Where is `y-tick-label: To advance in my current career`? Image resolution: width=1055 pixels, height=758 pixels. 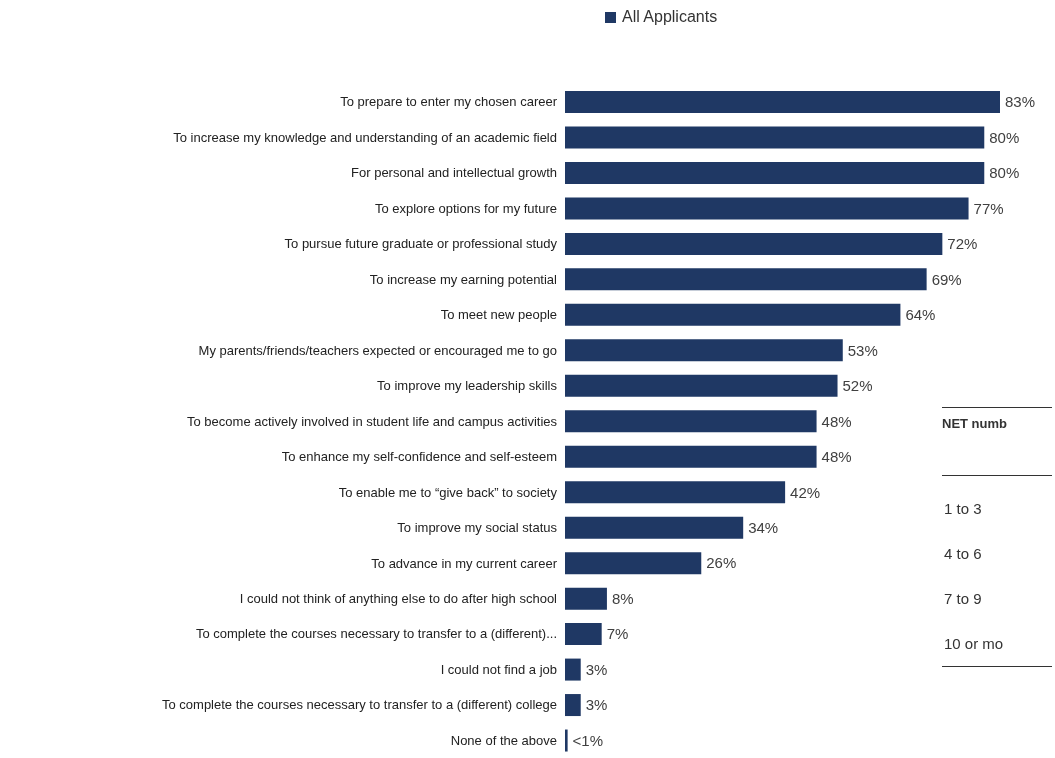
y-tick-label: To advance in my current career is located at coordinates (464, 563).